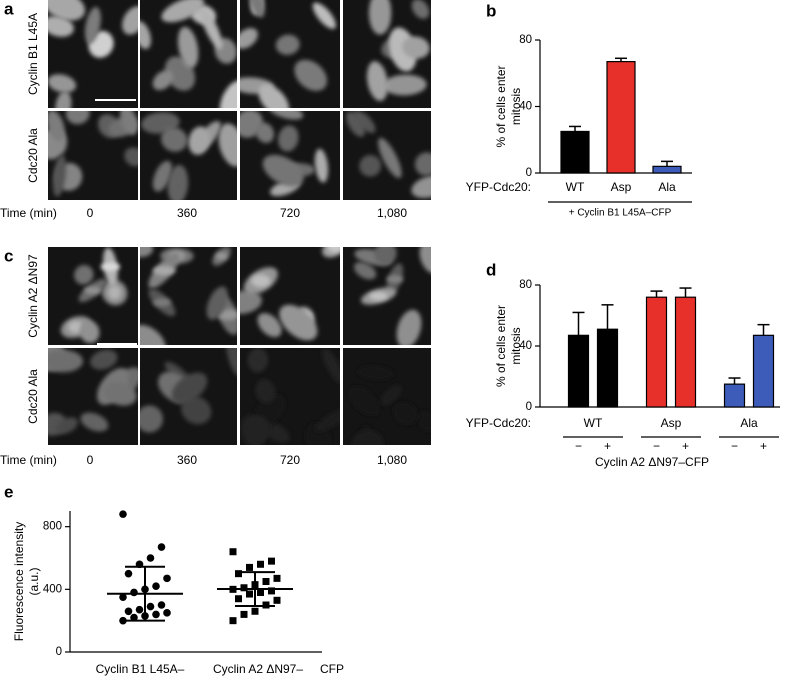 The width and height of the screenshot is (788, 686). Describe the element at coordinates (491, 10) in the screenshot. I see `panel-label: b` at that location.